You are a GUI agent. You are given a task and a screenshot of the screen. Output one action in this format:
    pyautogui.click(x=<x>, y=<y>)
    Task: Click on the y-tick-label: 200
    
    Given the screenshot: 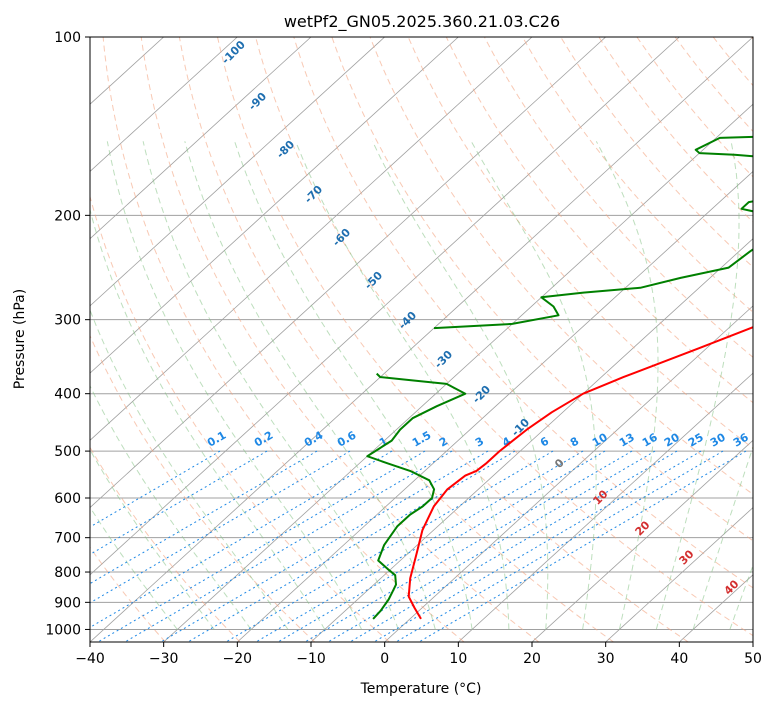 What is the action you would take?
    pyautogui.click(x=67, y=216)
    